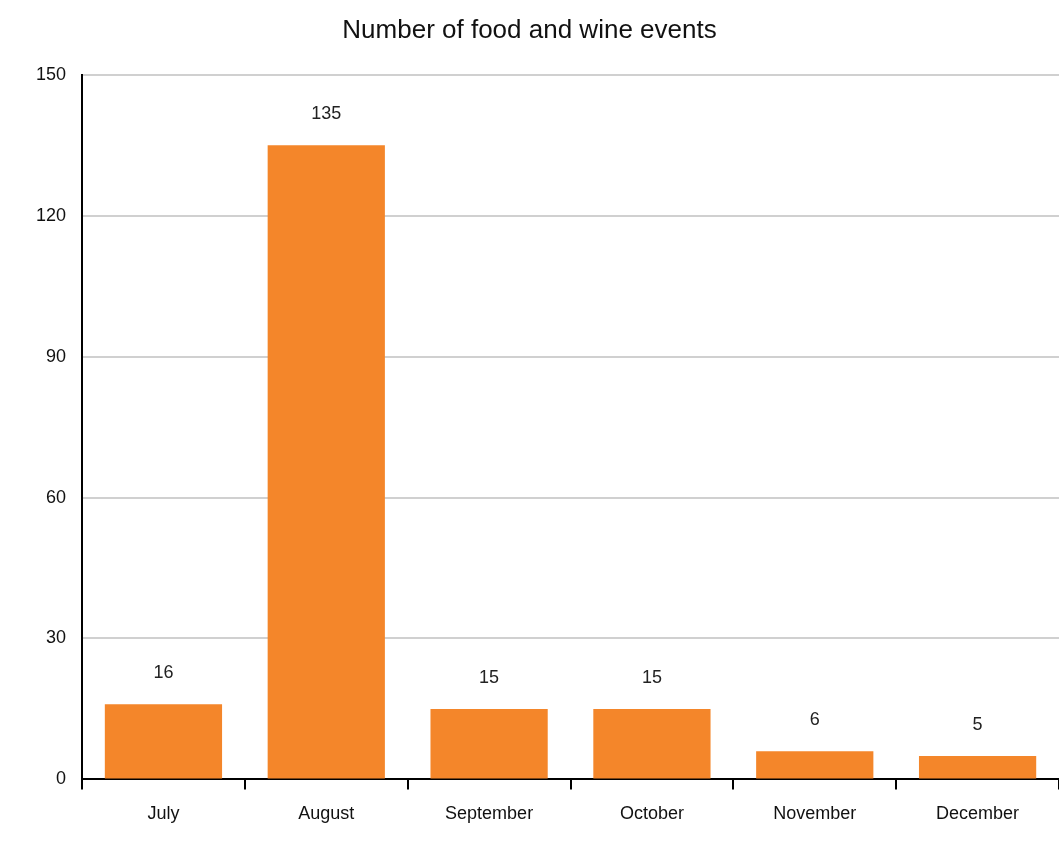 The width and height of the screenshot is (1059, 845). What do you see at coordinates (814, 719) in the screenshot?
I see `data-label: 6` at bounding box center [814, 719].